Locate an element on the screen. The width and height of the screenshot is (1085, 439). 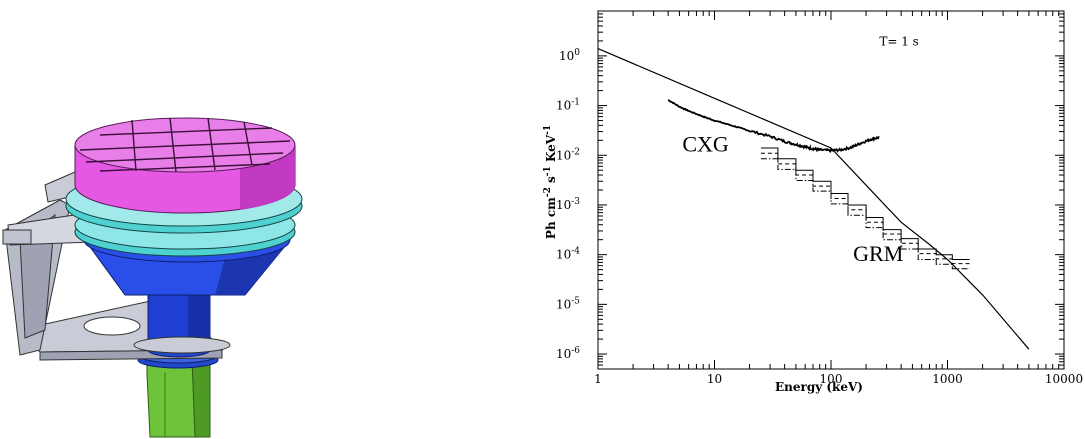
y-tick-label: 10⁻¹ is located at coordinates (568, 105).